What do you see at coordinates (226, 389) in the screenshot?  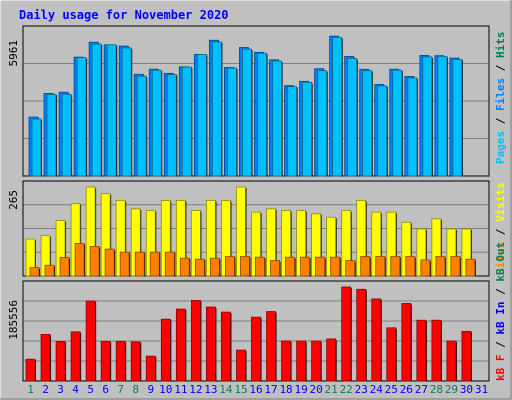 I see `x-tick-day-14: 14` at bounding box center [226, 389].